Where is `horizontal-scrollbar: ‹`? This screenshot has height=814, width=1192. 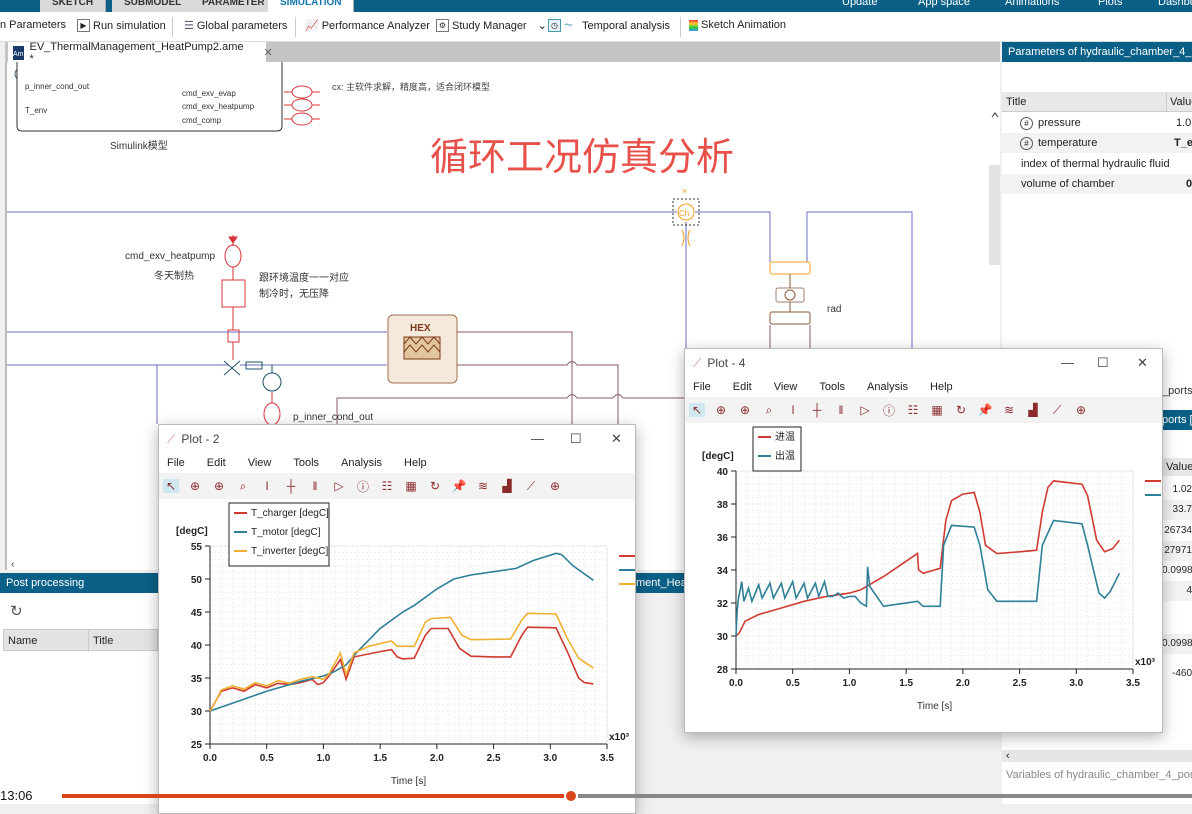
horizontal-scrollbar: ‹ is located at coordinates (1097, 756).